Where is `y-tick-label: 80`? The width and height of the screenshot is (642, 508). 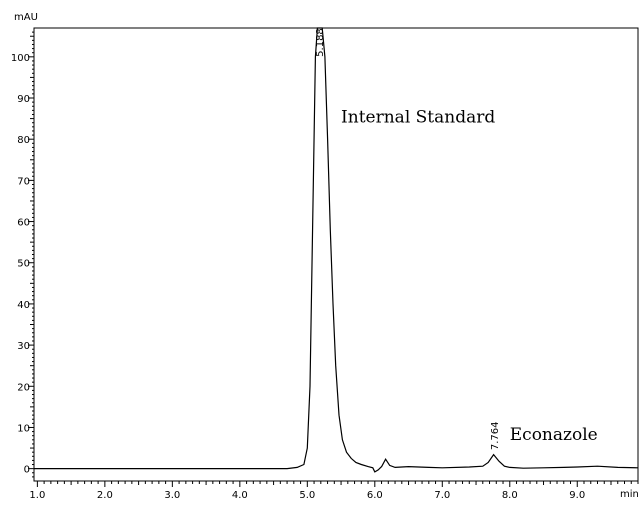
y-tick-label: 80 is located at coordinates (23, 140).